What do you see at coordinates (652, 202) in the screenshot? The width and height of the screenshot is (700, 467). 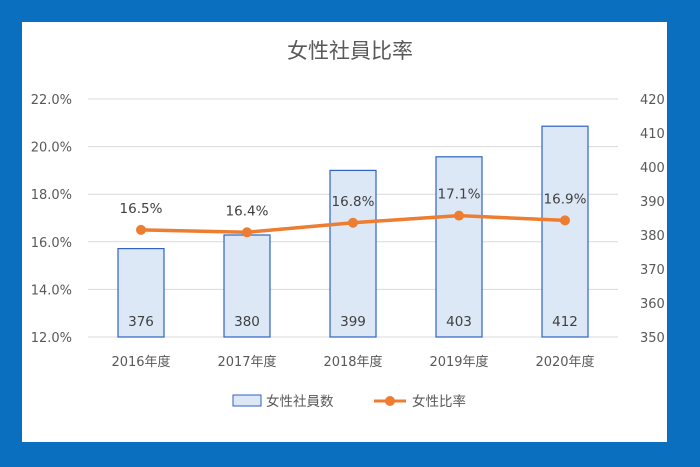 I see `right-axis-tick: 390` at bounding box center [652, 202].